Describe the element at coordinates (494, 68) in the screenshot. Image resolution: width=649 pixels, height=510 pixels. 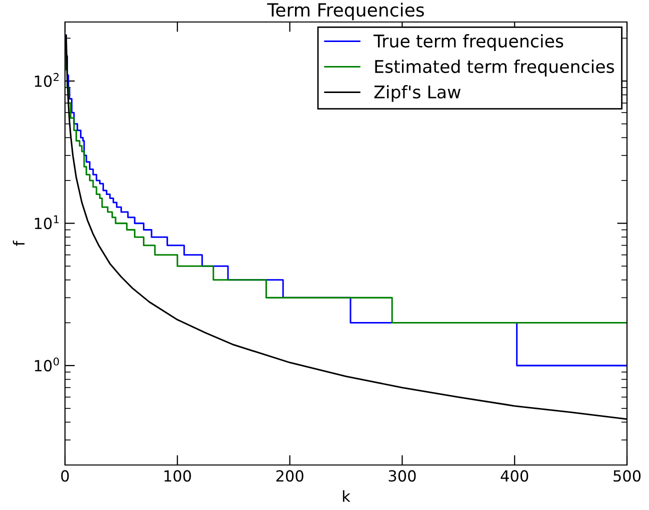
I see `legend-label: Estimated term frequencies` at that location.